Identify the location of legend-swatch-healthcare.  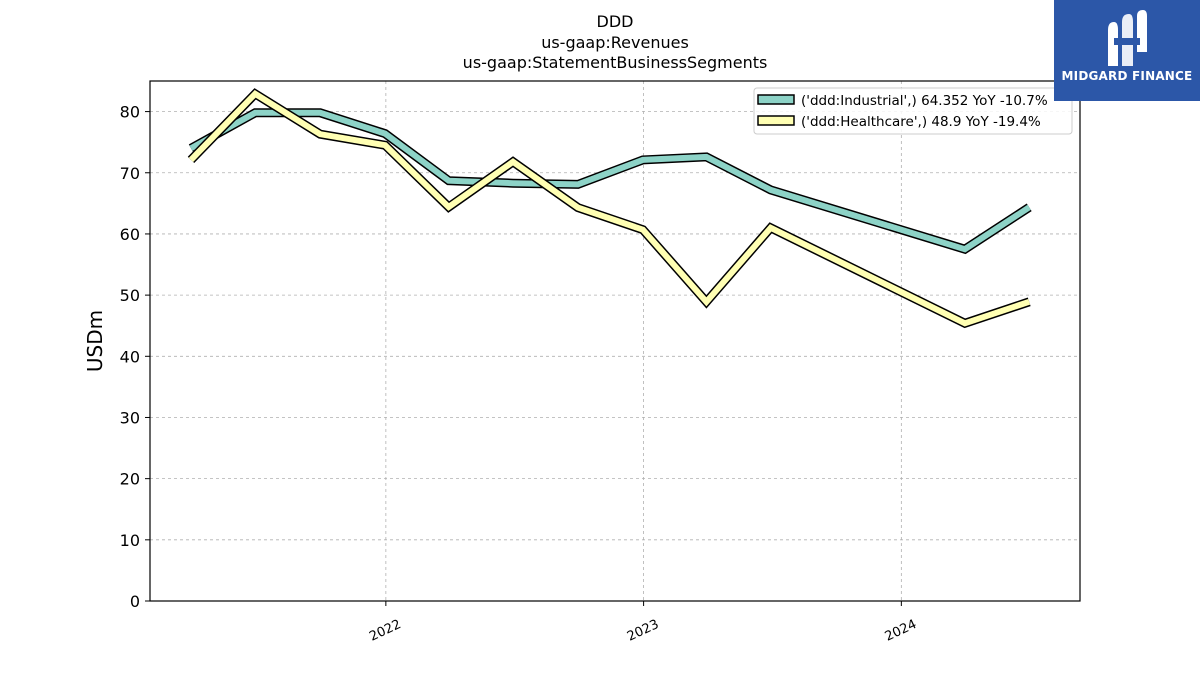
(776, 120).